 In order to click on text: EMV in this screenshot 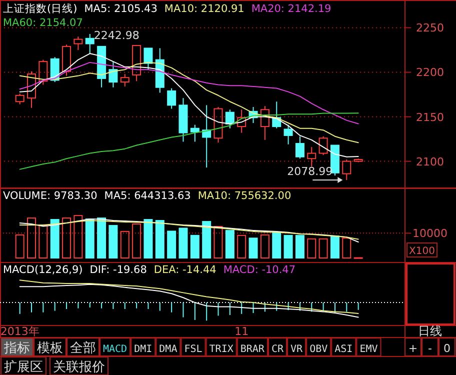, I will do `click(369, 349)`.